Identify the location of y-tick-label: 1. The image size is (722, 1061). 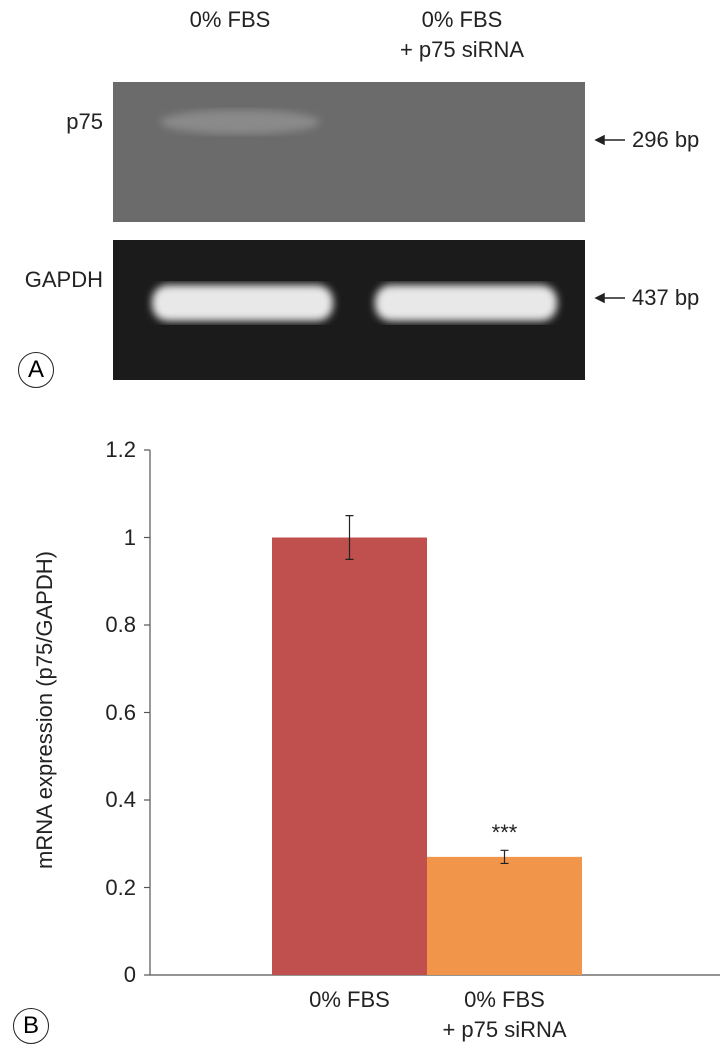
(129, 537).